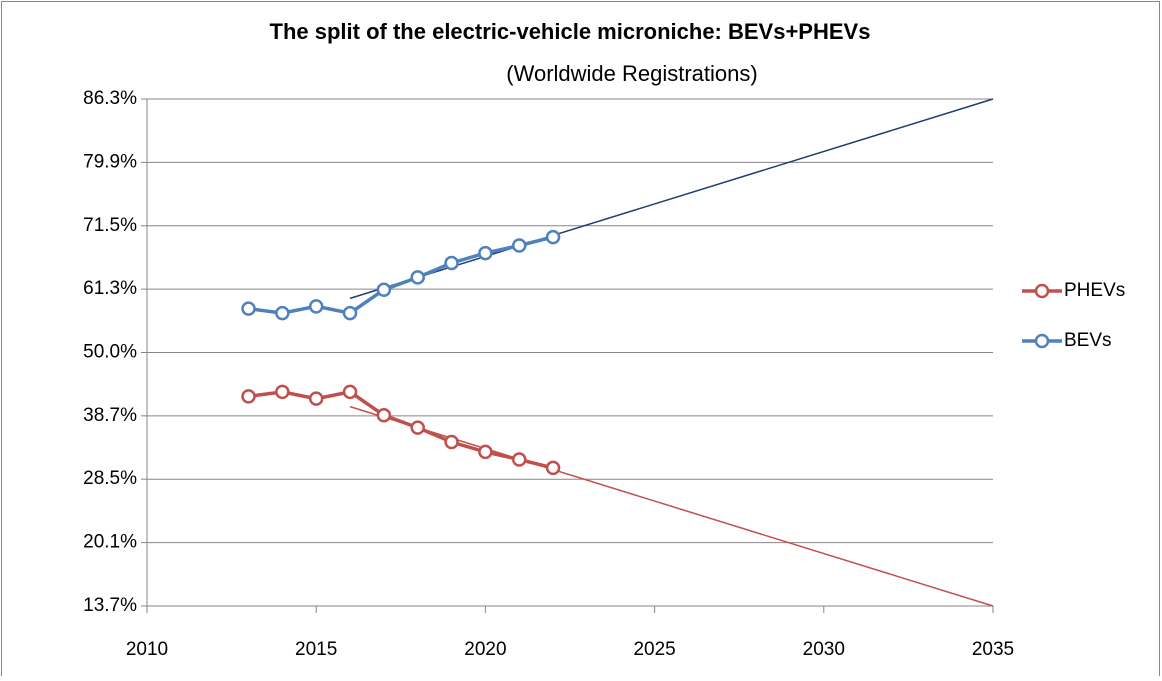 This screenshot has height=681, width=1162. Describe the element at coordinates (485, 649) in the screenshot. I see `x-tick-label: 2020` at that location.